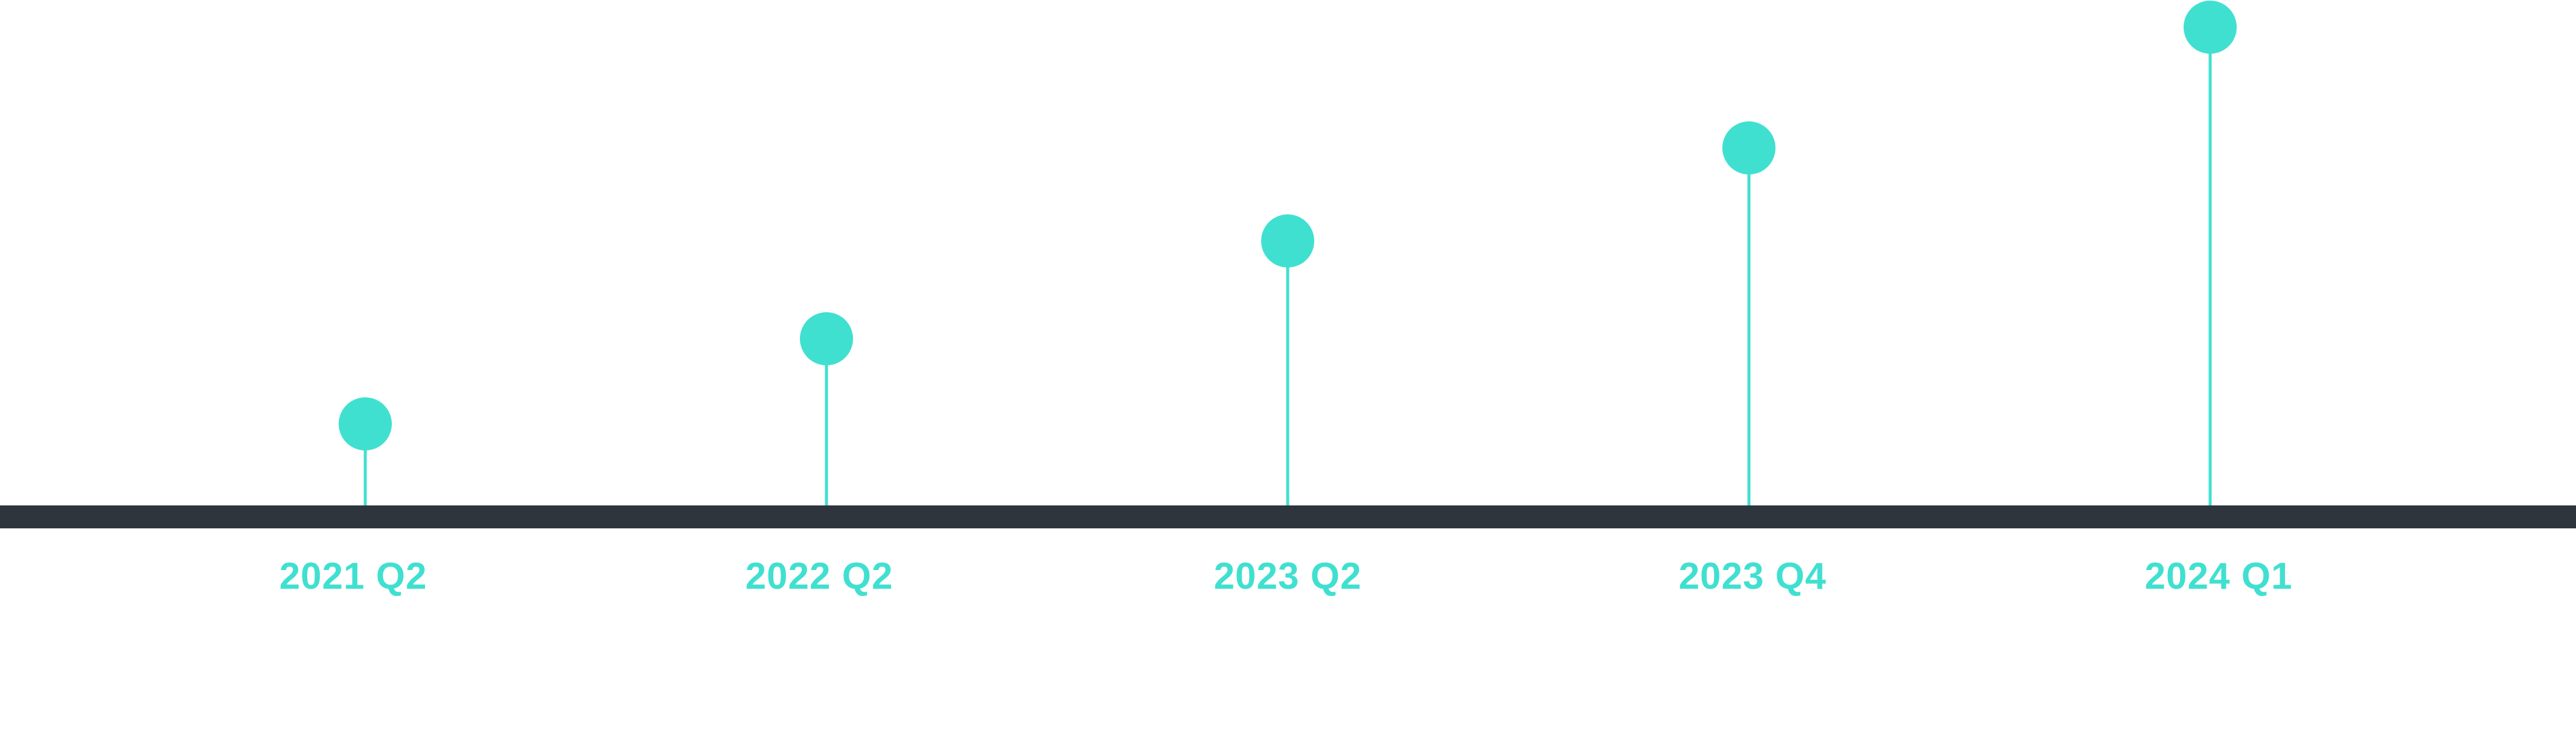 The height and width of the screenshot is (753, 2576). Describe the element at coordinates (1288, 516) in the screenshot. I see `timeline-axis-bar` at that location.